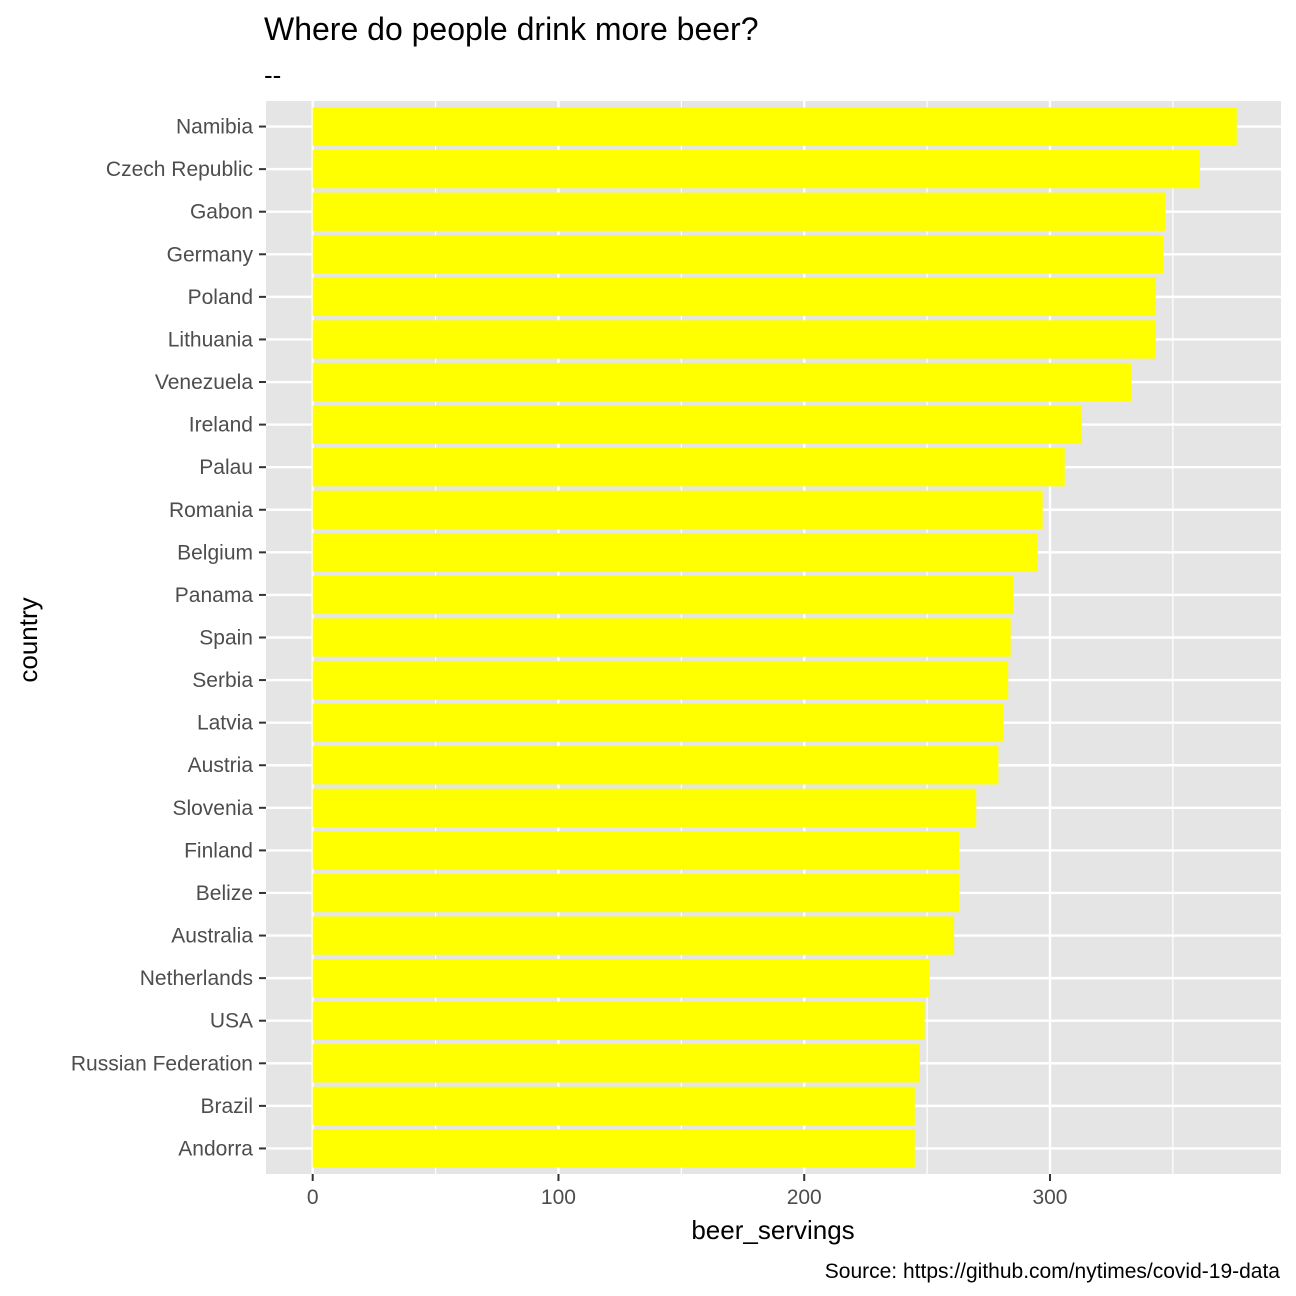 The width and height of the screenshot is (1296, 1296). I want to click on y-tick-label: Gabon, so click(221, 212).